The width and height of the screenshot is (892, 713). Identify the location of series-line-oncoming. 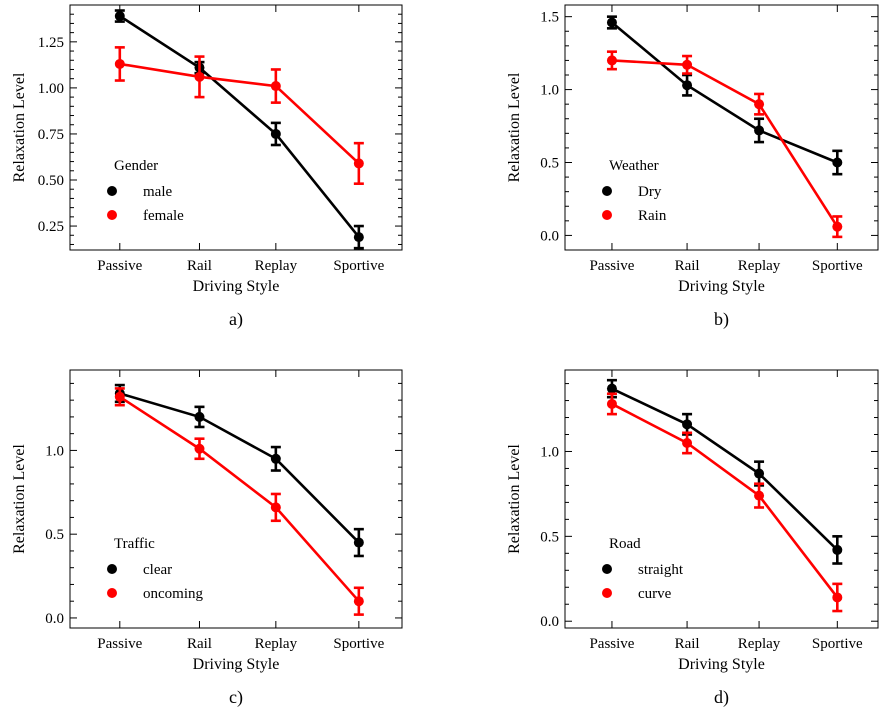
(239, 499).